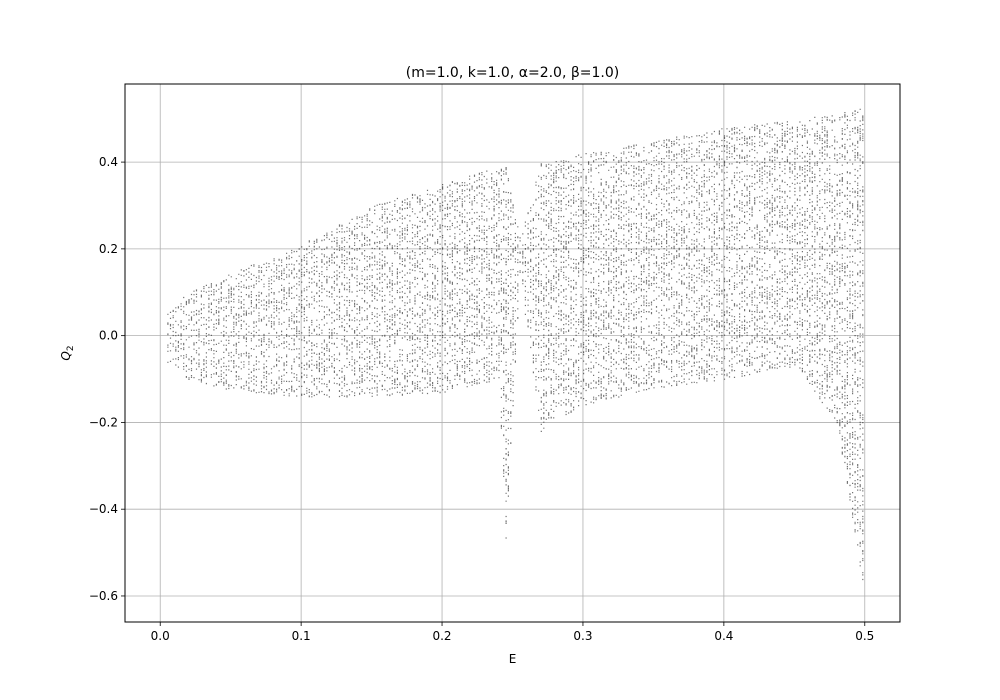 This screenshot has height=700, width=1000. Describe the element at coordinates (103, 422) in the screenshot. I see `y-tick-label: −0.2` at that location.